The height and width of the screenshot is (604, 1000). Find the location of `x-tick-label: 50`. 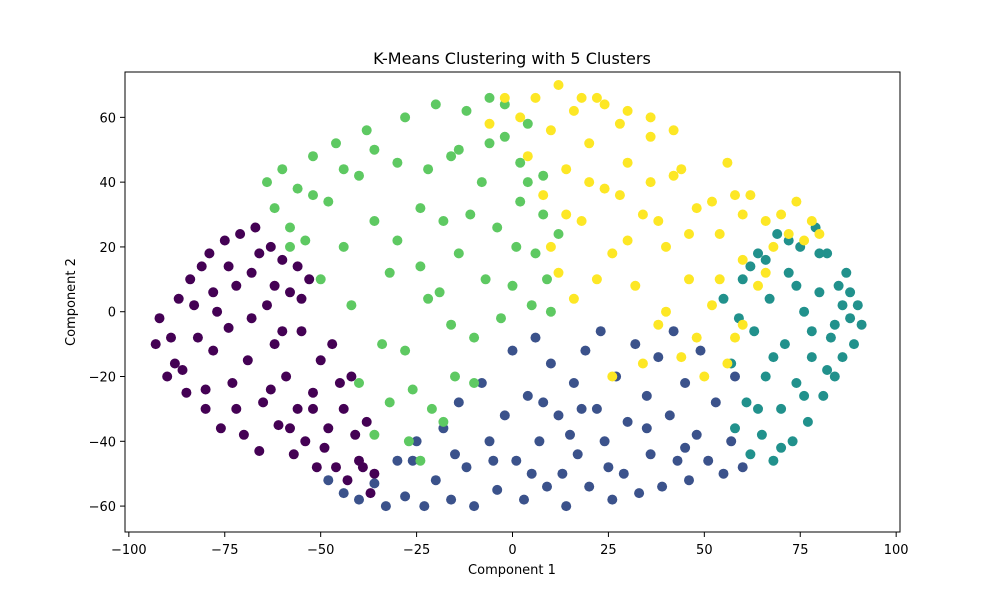

x-tick-label: 50 is located at coordinates (704, 550).